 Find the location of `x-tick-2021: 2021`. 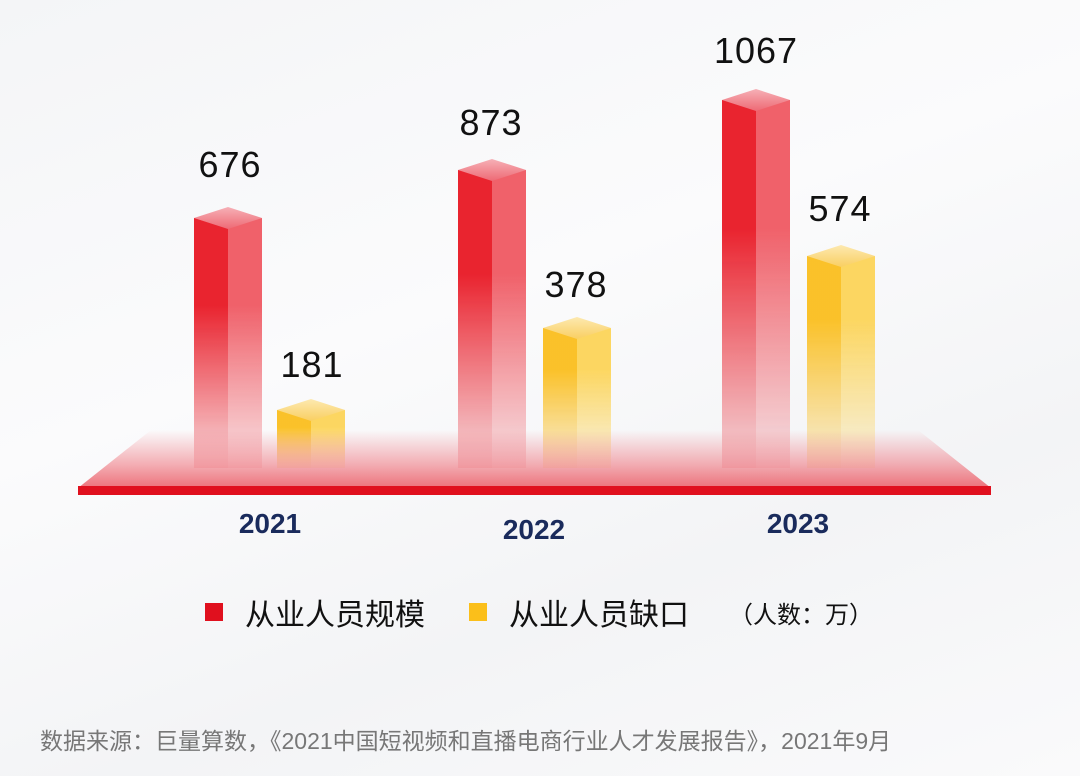

x-tick-2021: 2021 is located at coordinates (270, 523).